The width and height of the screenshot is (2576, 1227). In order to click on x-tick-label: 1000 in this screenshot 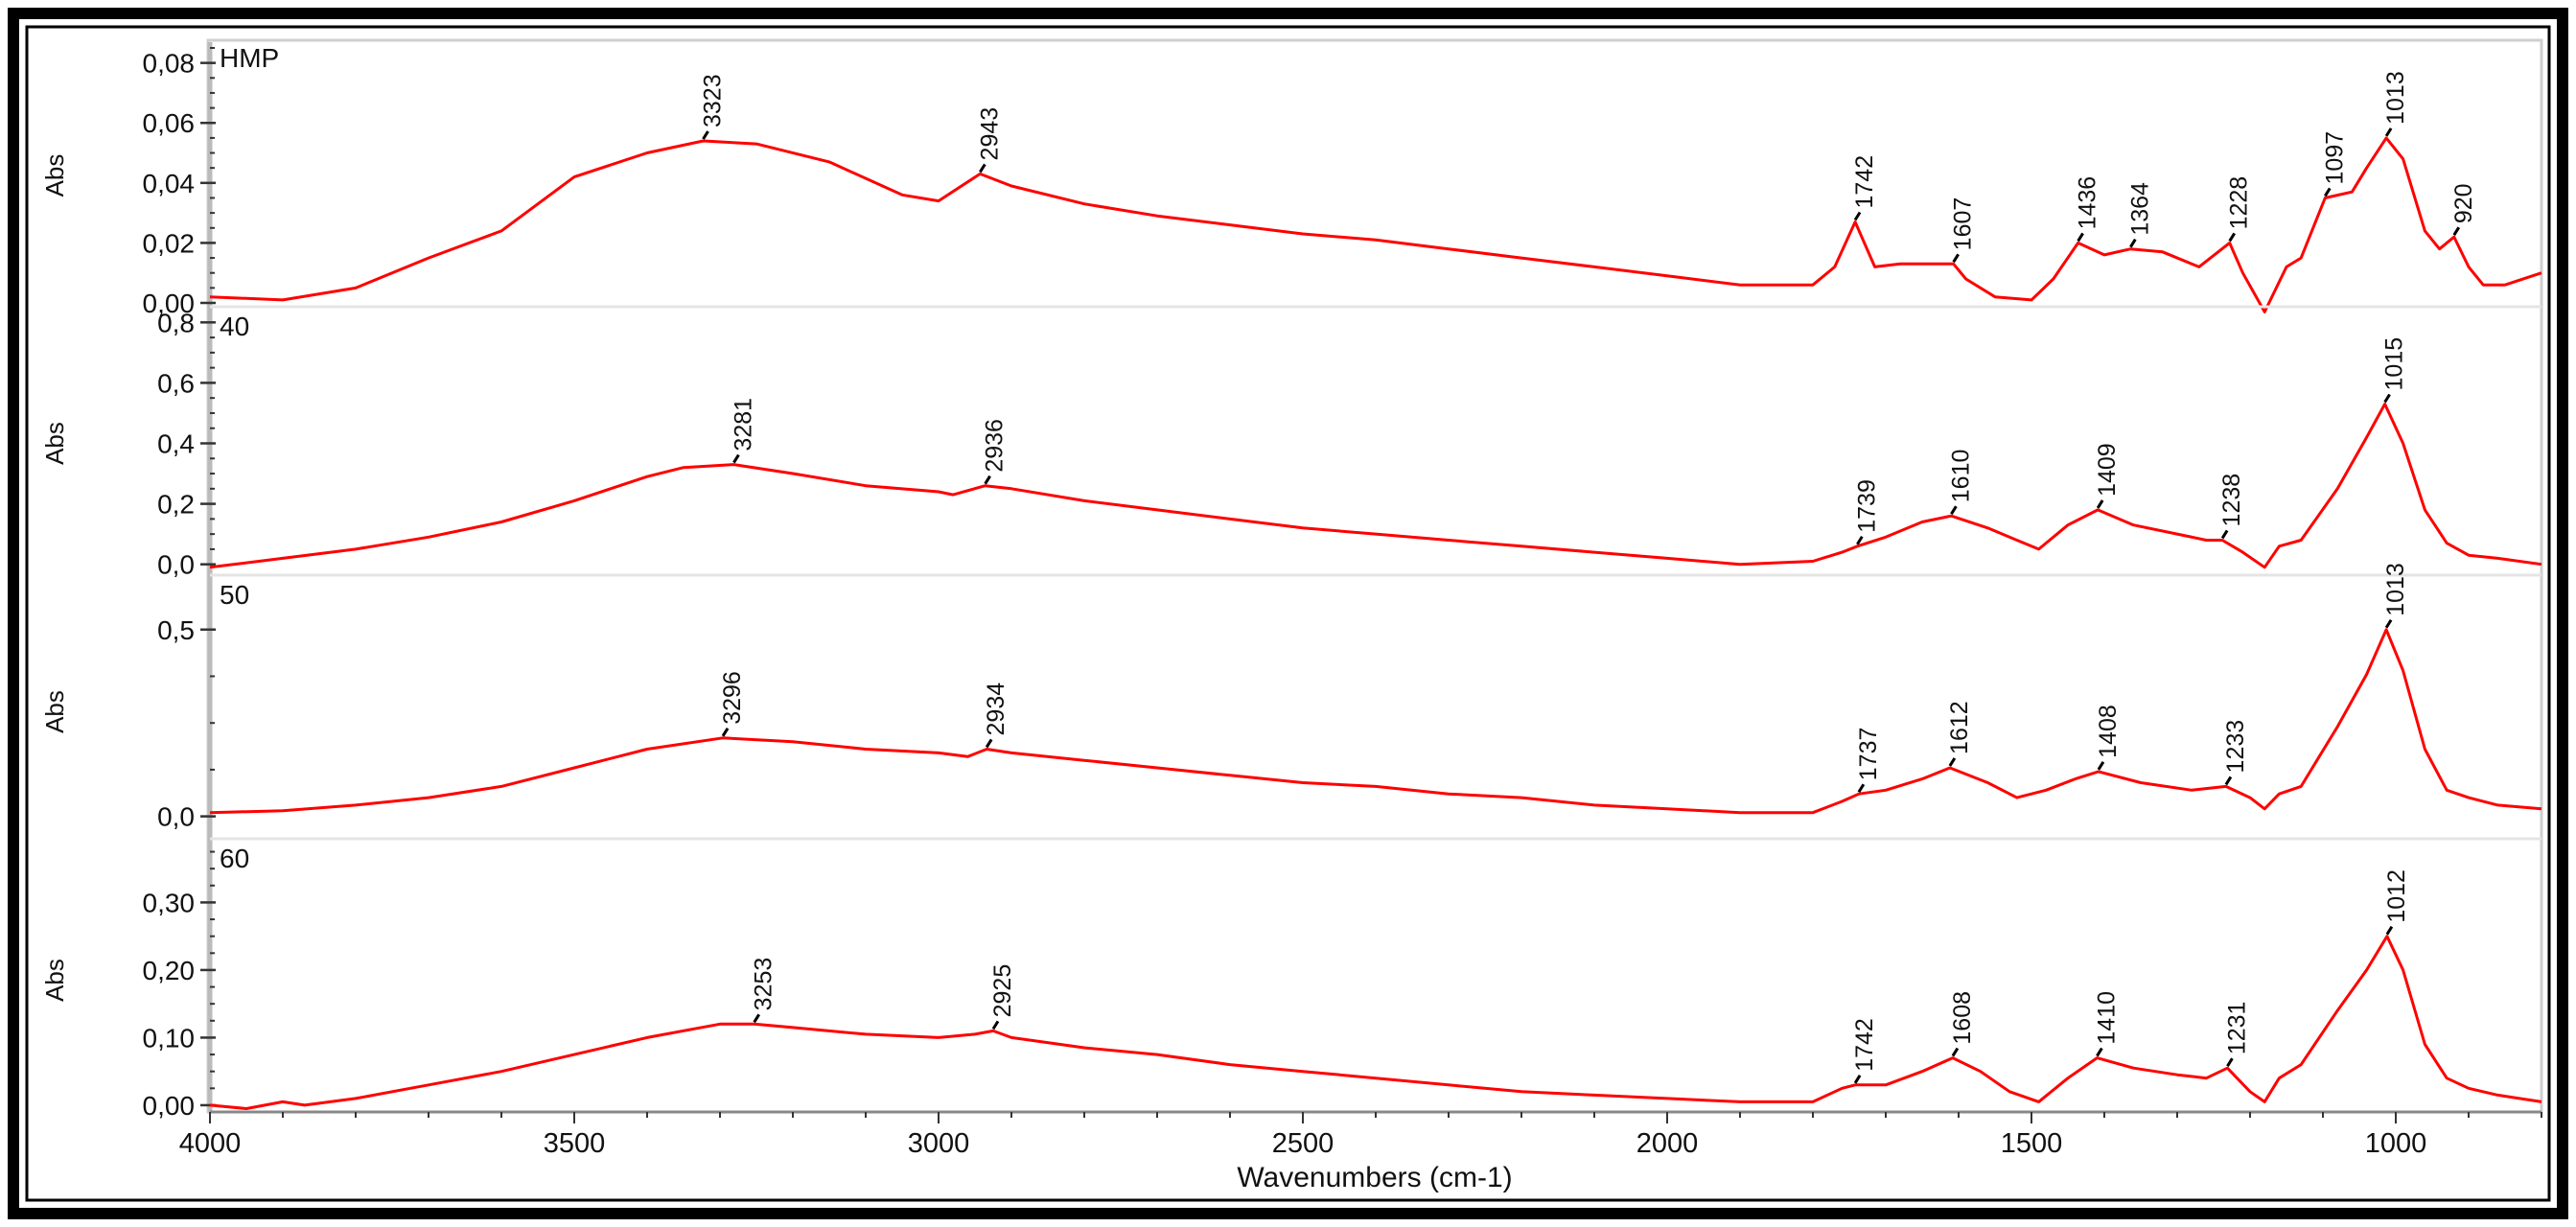, I will do `click(2396, 1143)`.